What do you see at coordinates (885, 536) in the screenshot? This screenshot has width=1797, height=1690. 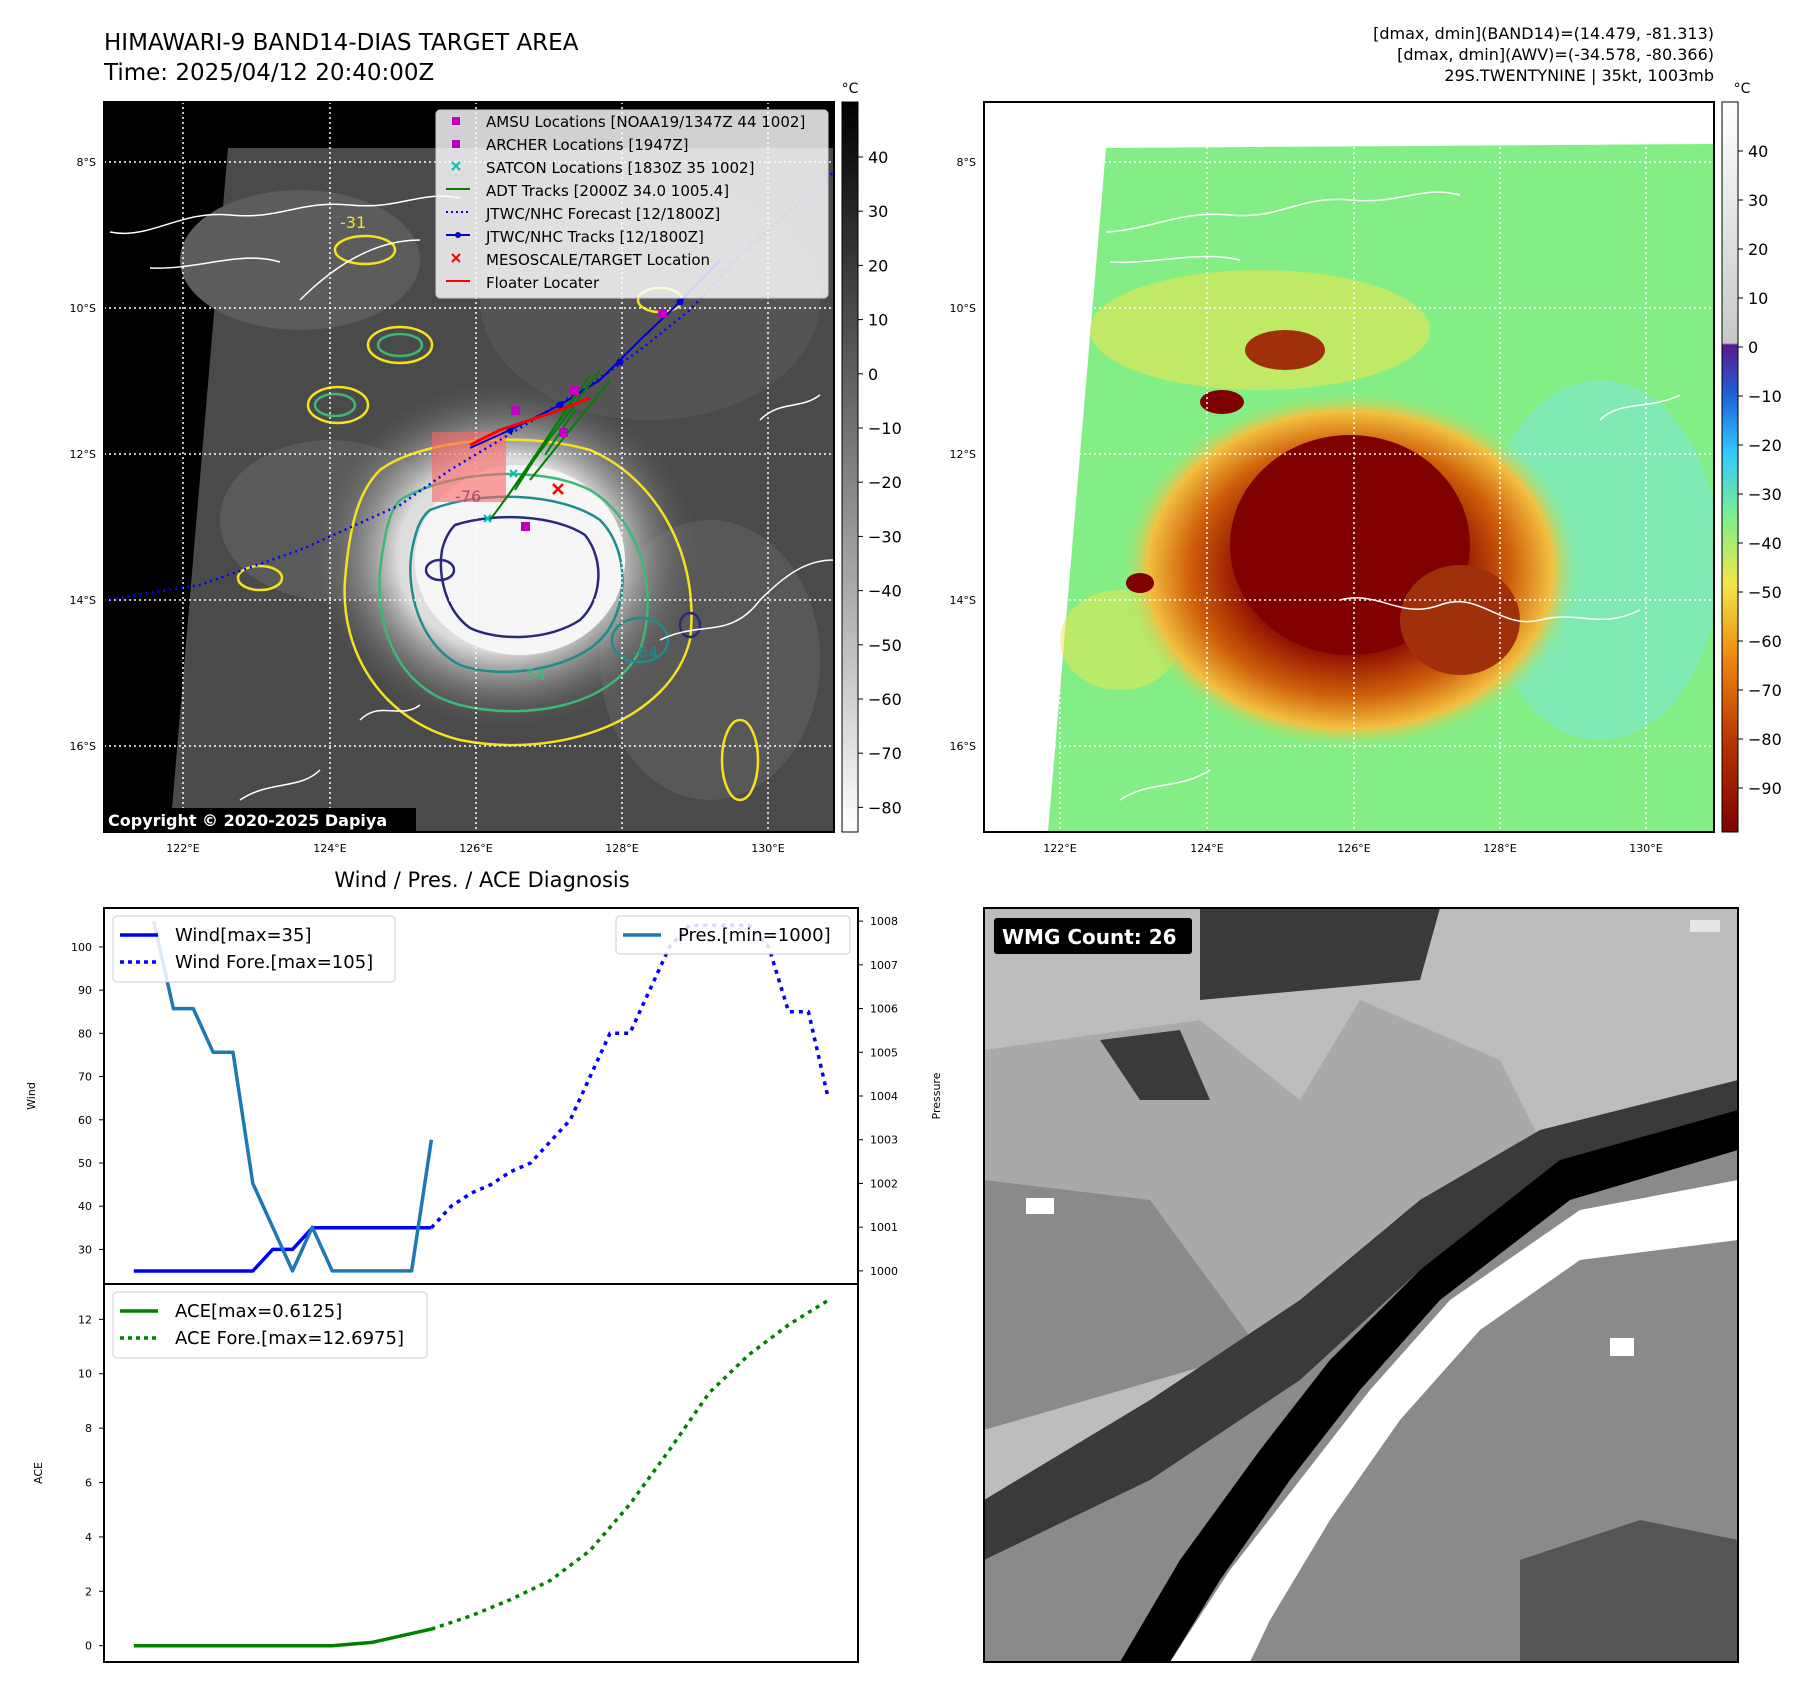 I see `ir-colorbar-tick-label: −30` at bounding box center [885, 536].